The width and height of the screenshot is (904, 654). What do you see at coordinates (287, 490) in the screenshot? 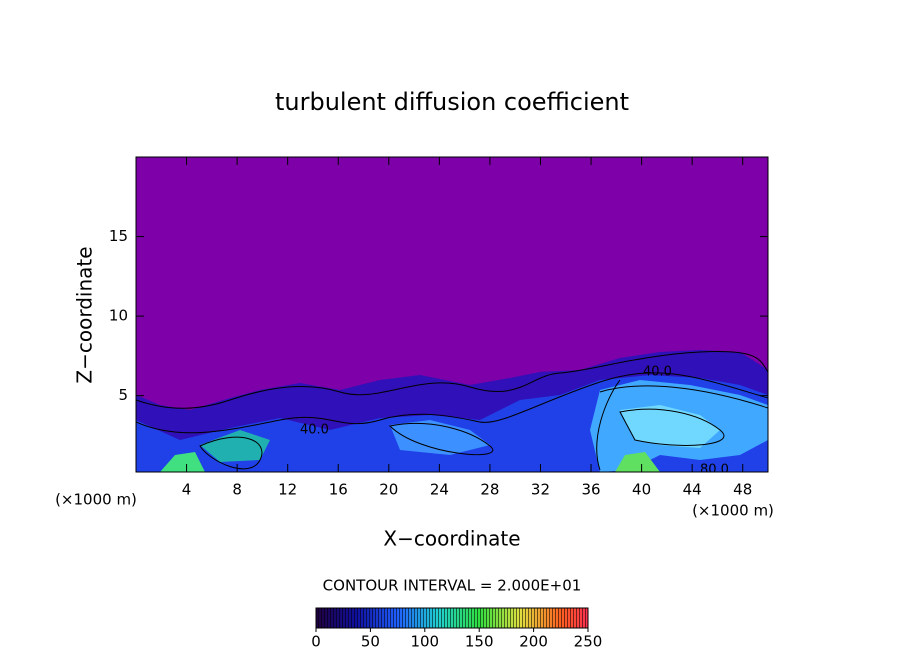
I see `x-tick-label: 12` at bounding box center [287, 490].